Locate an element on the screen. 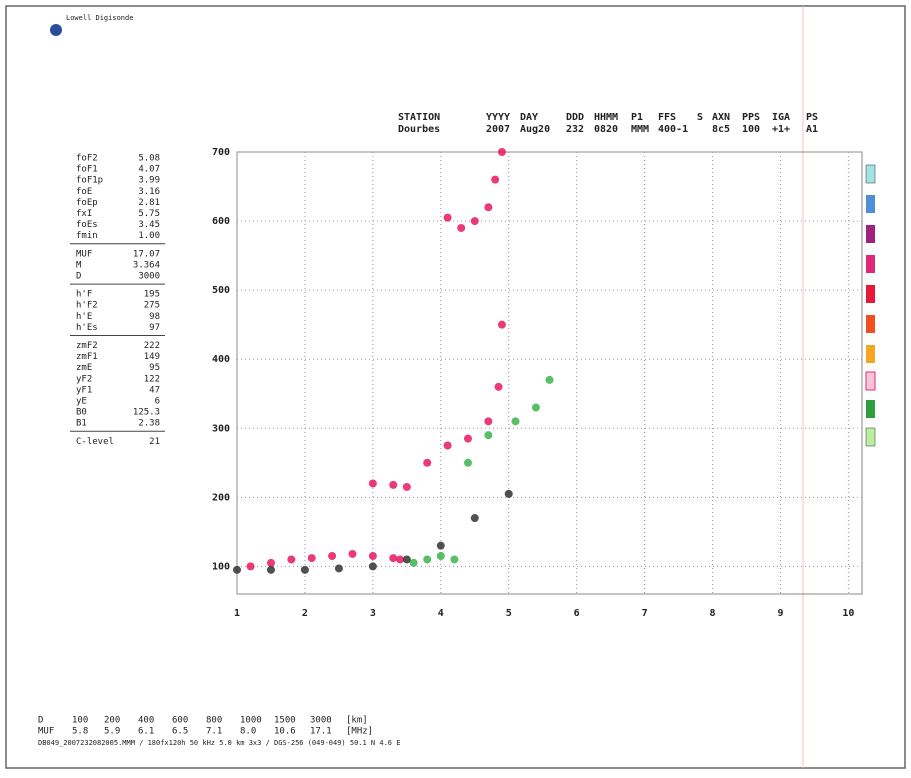  param-name: yF1 is located at coordinates (84, 390).